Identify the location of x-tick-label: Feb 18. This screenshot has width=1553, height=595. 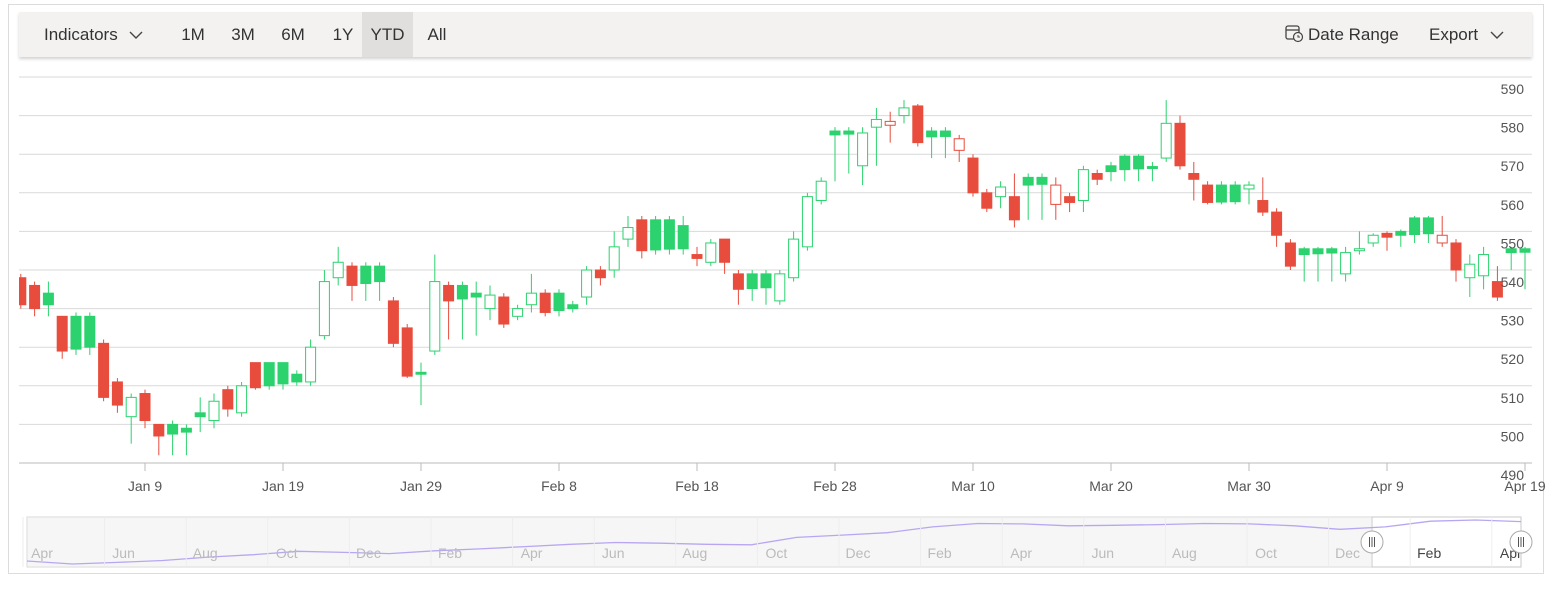
(697, 486).